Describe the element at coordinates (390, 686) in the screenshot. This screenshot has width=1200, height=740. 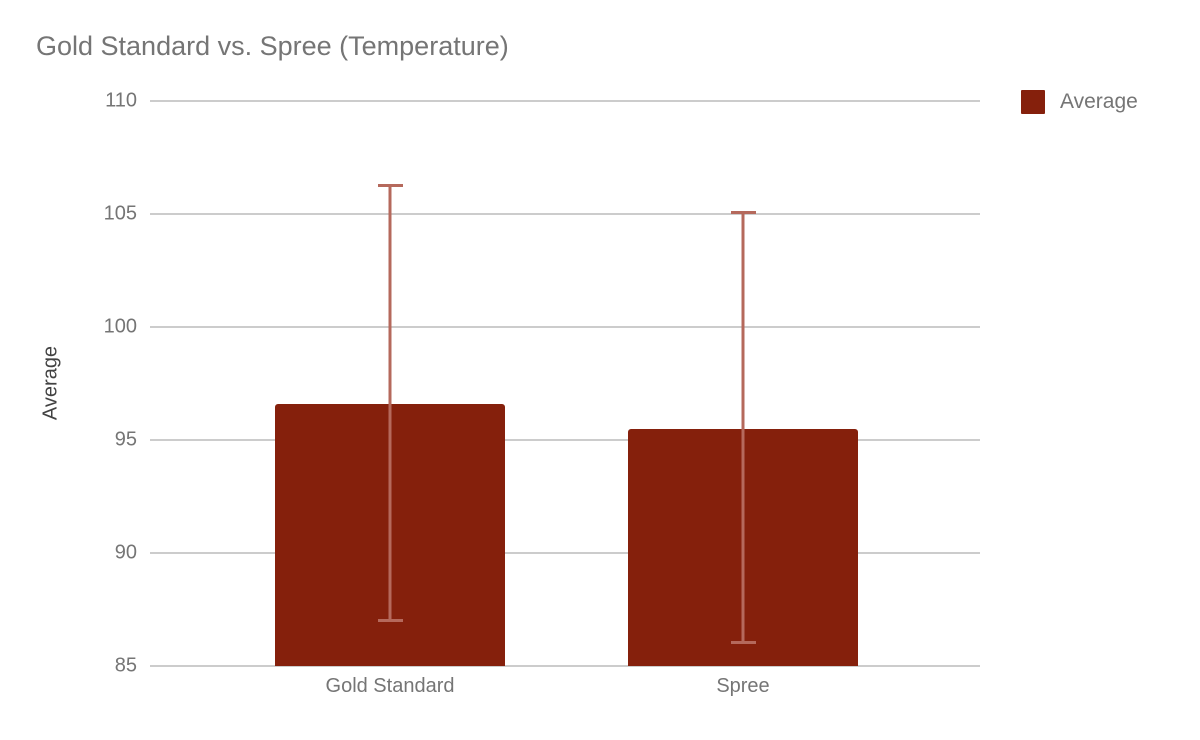
I see `x-axis-label-gold-standard: Gold Standard` at that location.